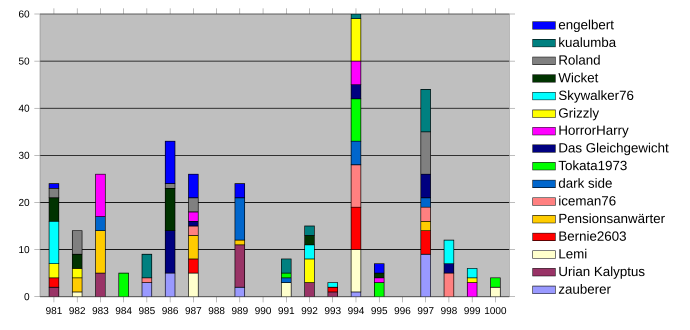 This screenshot has width=690, height=330. What do you see at coordinates (379, 310) in the screenshot?
I see `x-tick-label: 995` at bounding box center [379, 310].